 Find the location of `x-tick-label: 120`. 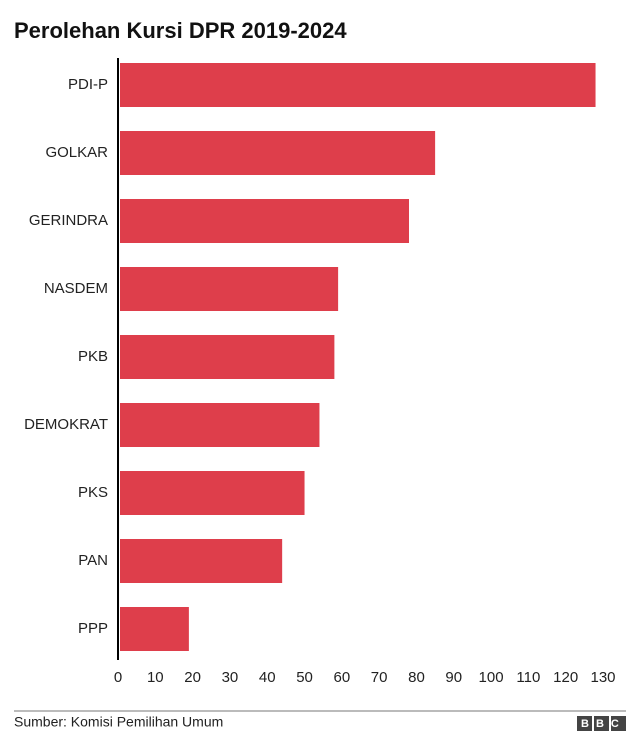

x-tick-label: 120 is located at coordinates (565, 677).